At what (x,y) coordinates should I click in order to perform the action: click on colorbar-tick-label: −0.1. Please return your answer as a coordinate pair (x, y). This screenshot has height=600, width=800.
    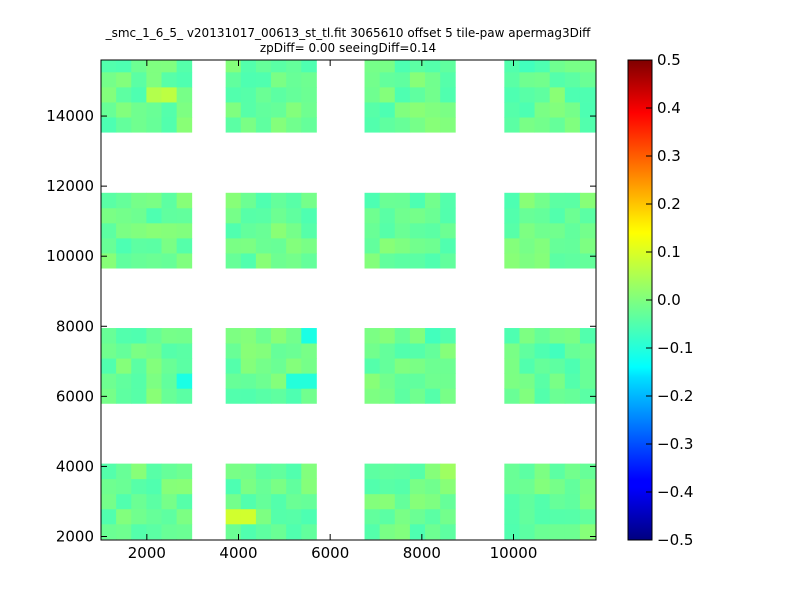
    Looking at the image, I should click on (675, 348).